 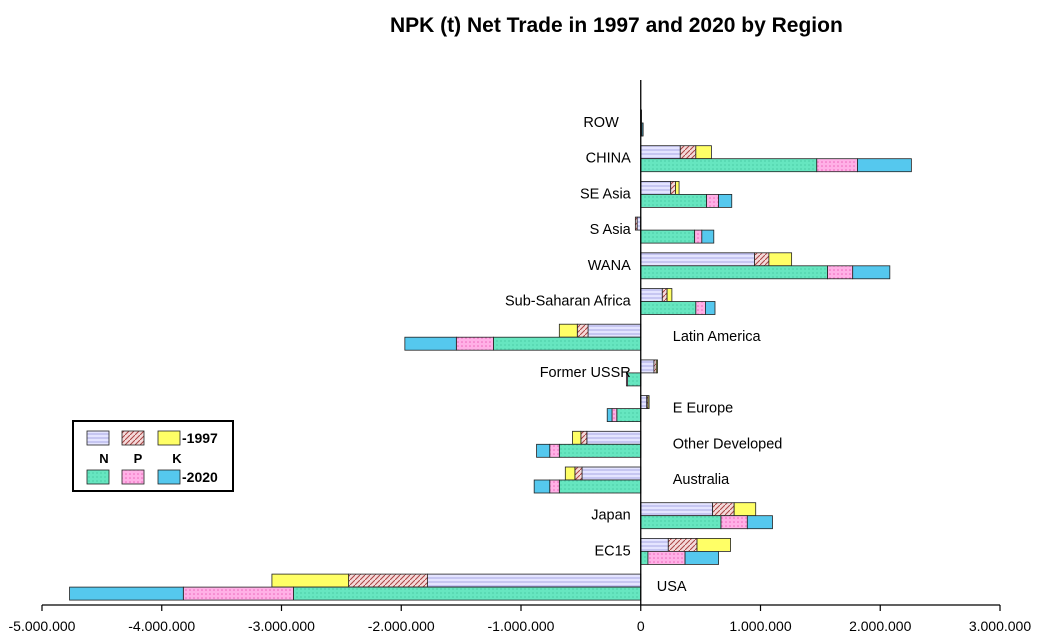 I want to click on bar-china-2020-p, so click(x=837, y=165).